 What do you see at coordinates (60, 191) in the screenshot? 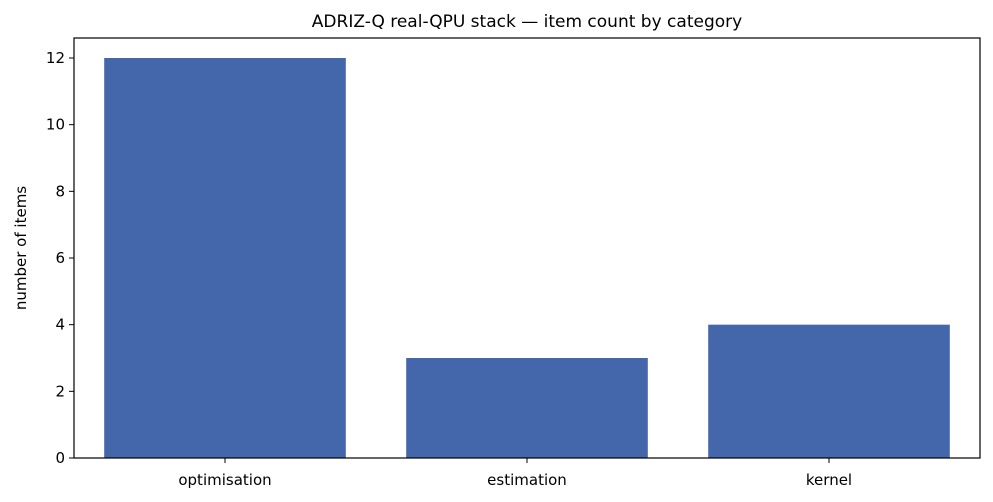
I see `y-tick-label: 8` at bounding box center [60, 191].